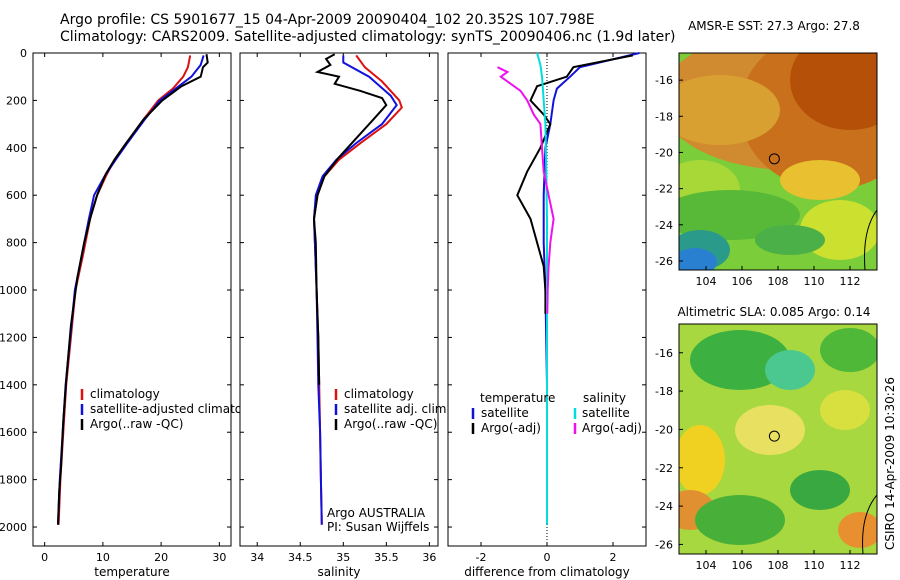 The image size is (900, 580). Describe the element at coordinates (16, 243) in the screenshot. I see `y-tick-label: 800` at that location.